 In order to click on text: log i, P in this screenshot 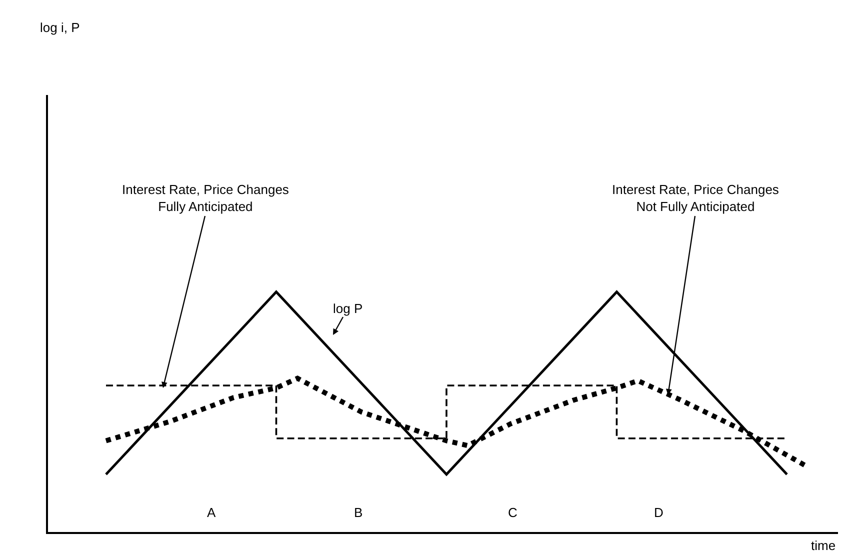, I will do `click(60, 27)`.